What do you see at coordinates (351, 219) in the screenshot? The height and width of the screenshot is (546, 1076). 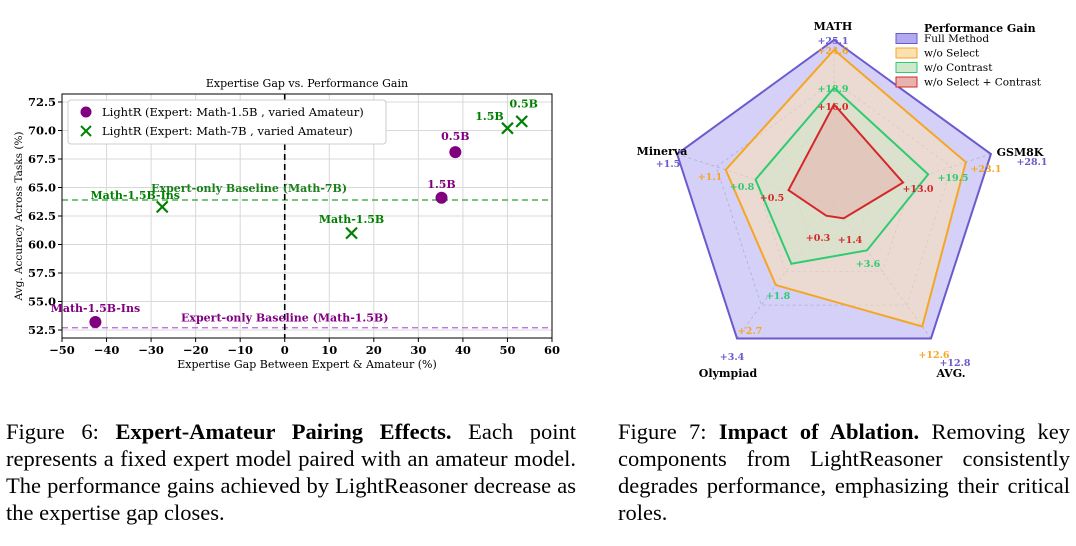 I see `data-point-label: Math-1.5B` at bounding box center [351, 219].